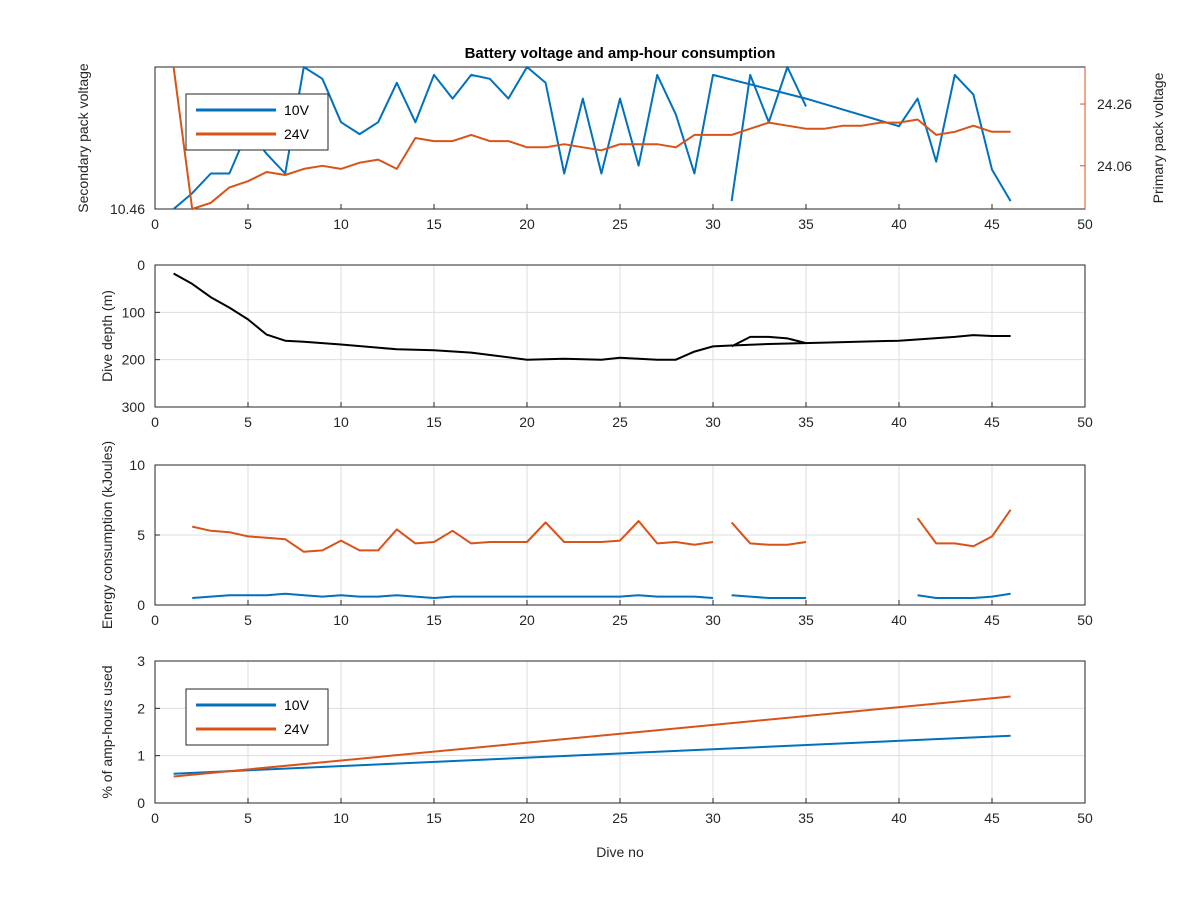 The height and width of the screenshot is (905, 1200). I want to click on y-axis-label: % of amp-hours used, so click(107, 731).